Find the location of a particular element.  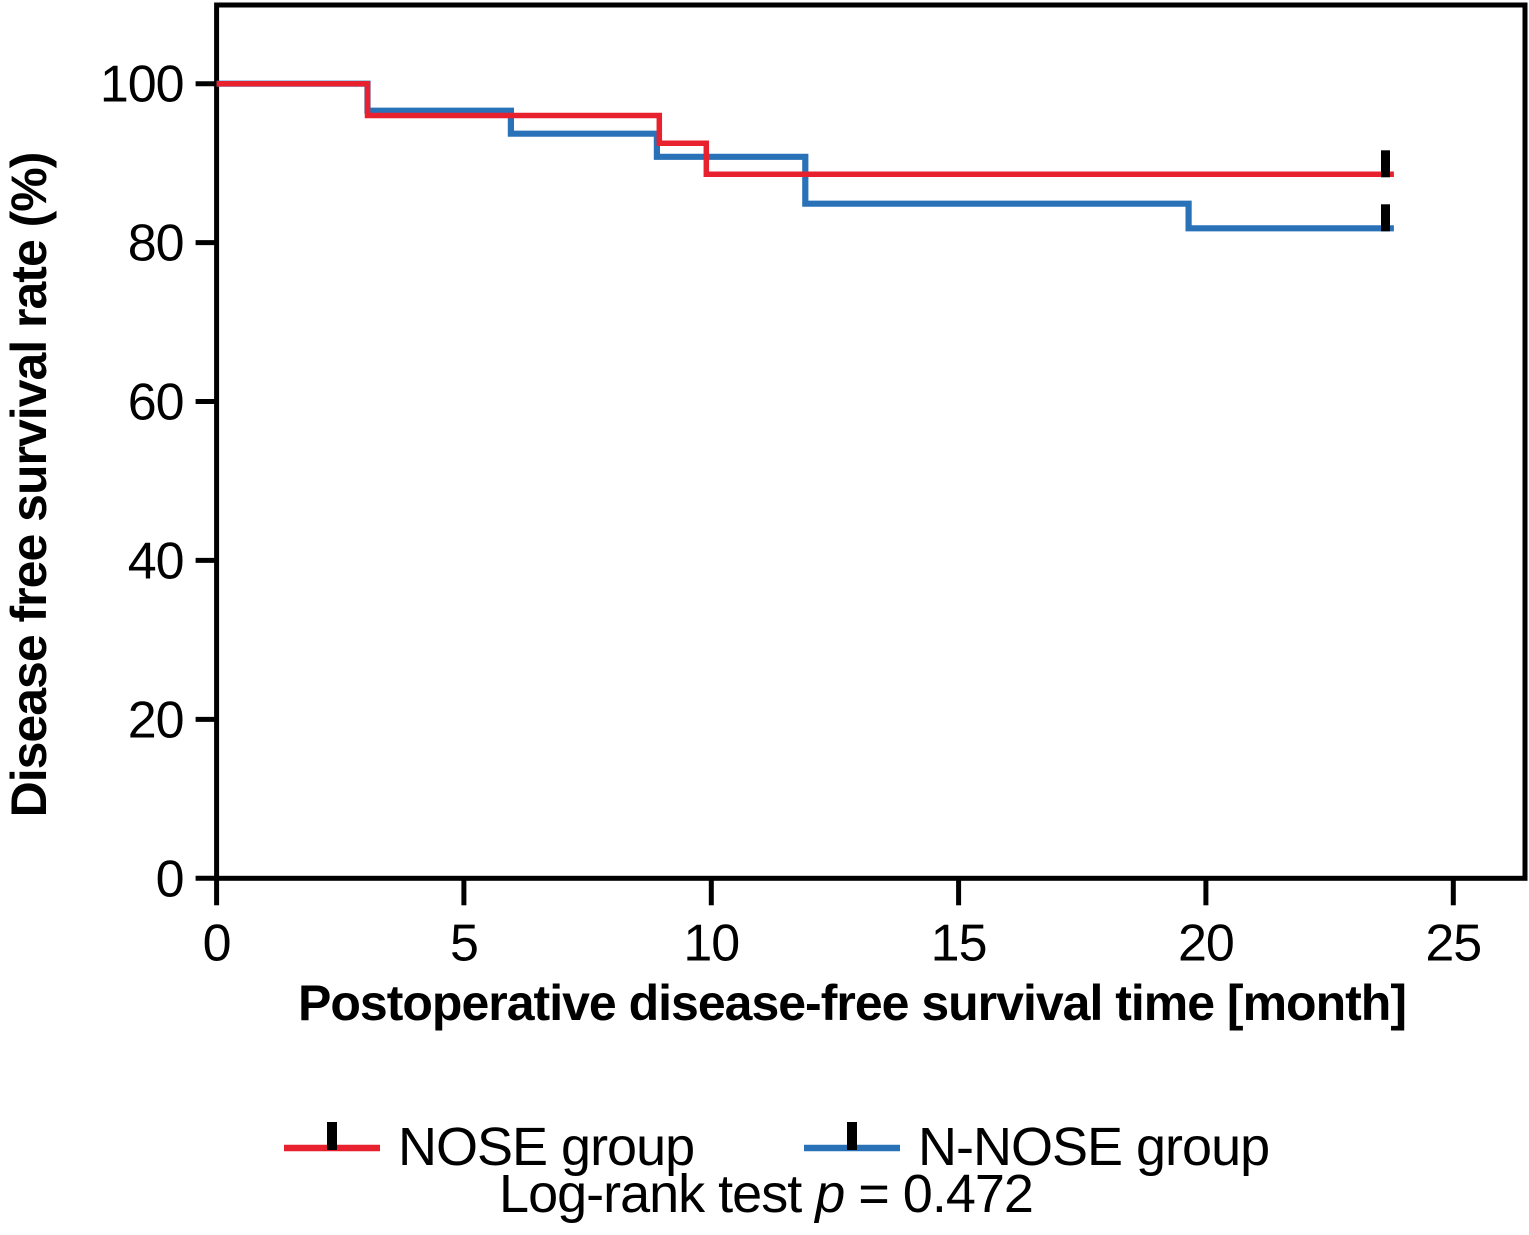

y-tick-label: 20 is located at coordinates (156, 720).